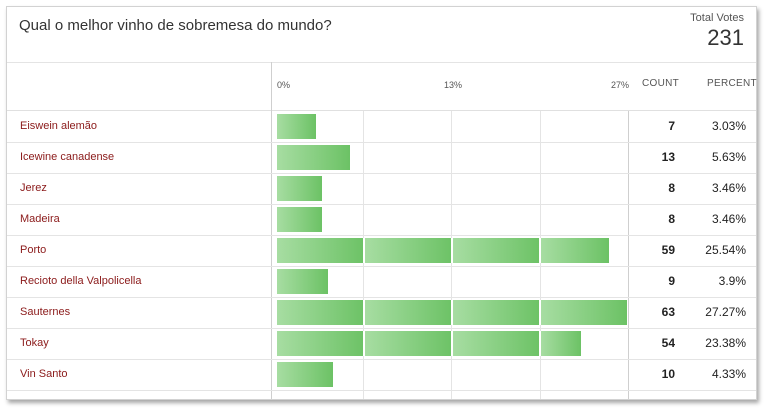 This screenshot has width=764, height=408. Describe the element at coordinates (725, 312) in the screenshot. I see `vote-percent: 27.27%` at that location.